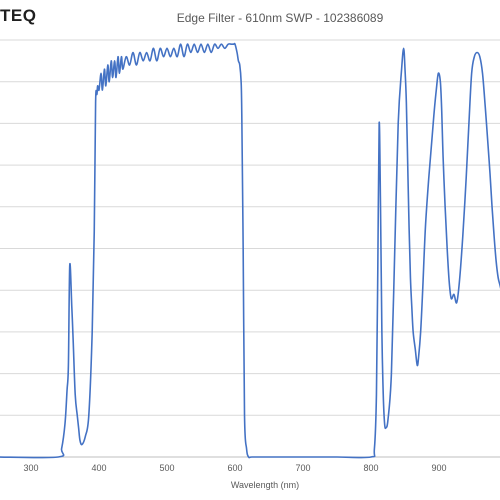 The width and height of the screenshot is (500, 500). Describe the element at coordinates (265, 485) in the screenshot. I see `x-axis-label: Wavelength (nm)` at that location.